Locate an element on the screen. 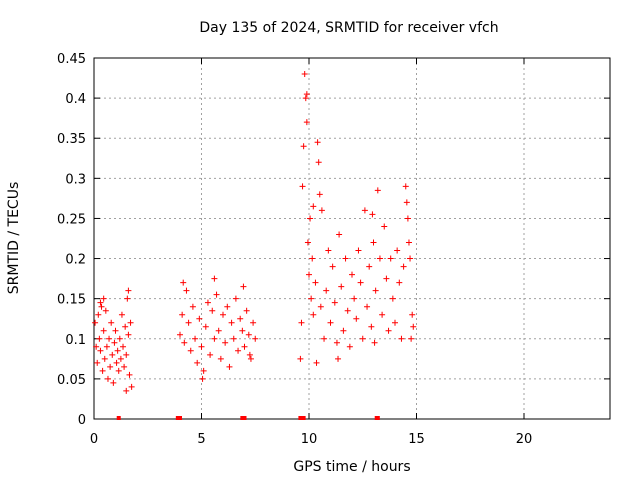  x-tick-label: 5 is located at coordinates (201, 439).